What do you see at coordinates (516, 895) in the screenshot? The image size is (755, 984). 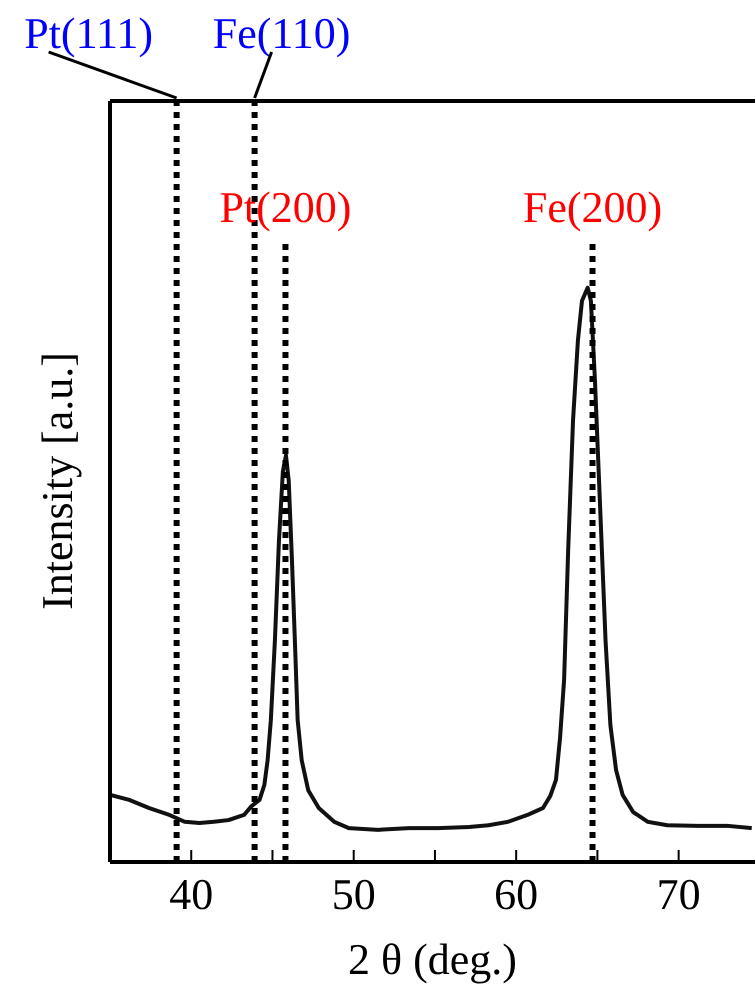 I see `x-tick-label: 60` at bounding box center [516, 895].